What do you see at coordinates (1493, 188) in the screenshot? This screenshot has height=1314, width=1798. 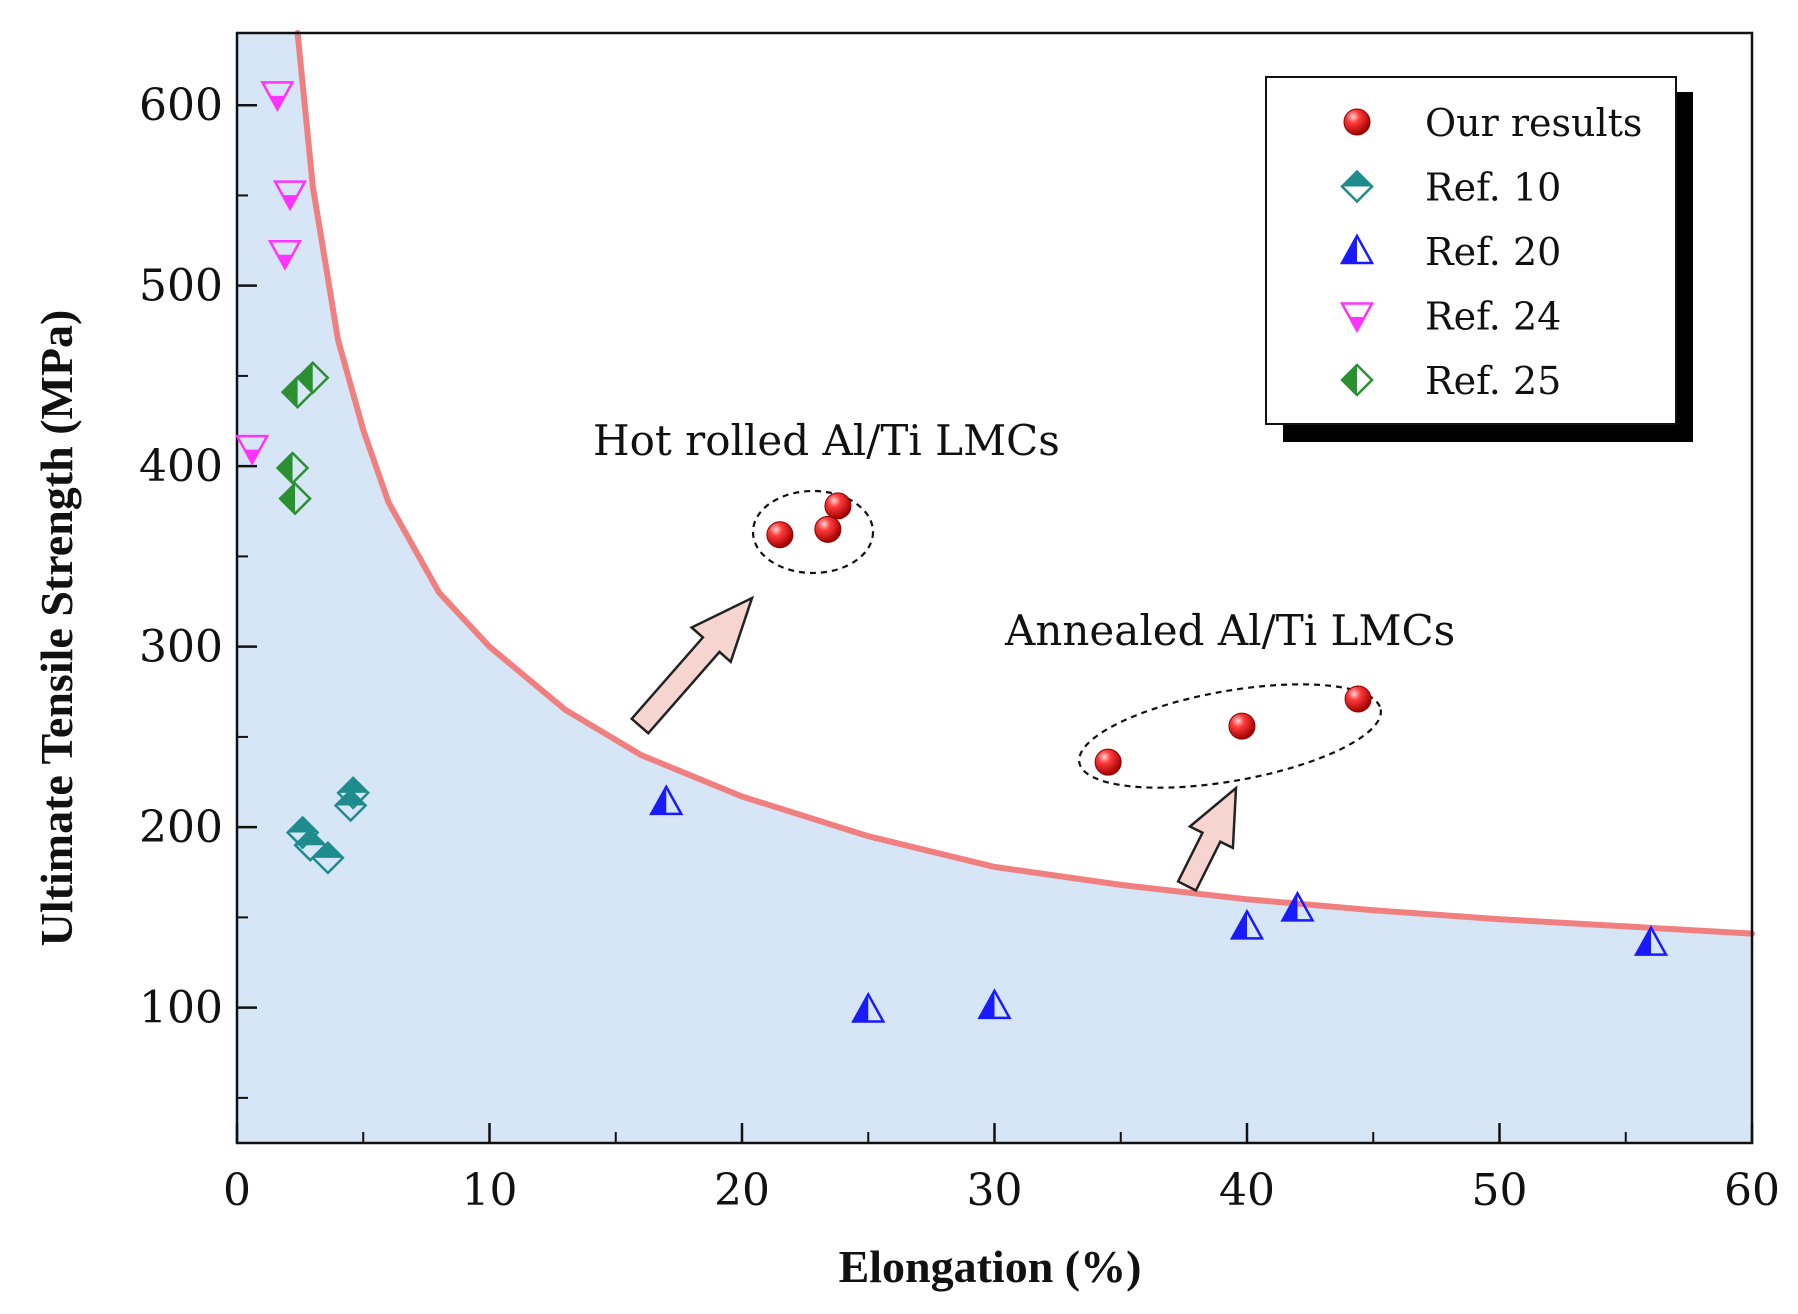 I see `legend-label: Ref. 10` at bounding box center [1493, 188].